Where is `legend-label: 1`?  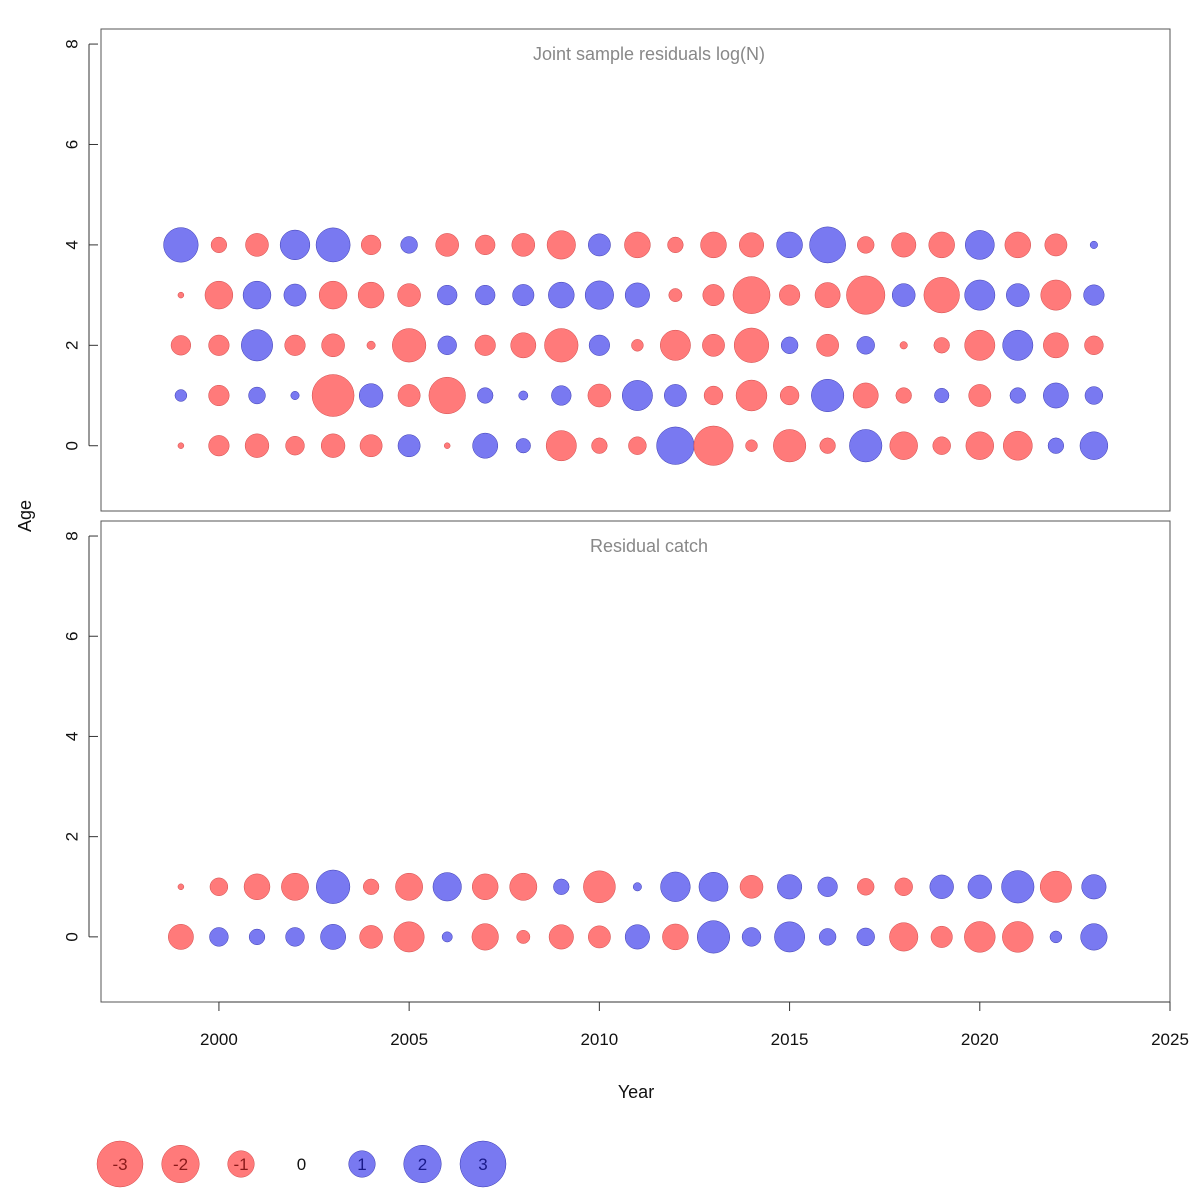
legend-label: 1 is located at coordinates (361, 1164).